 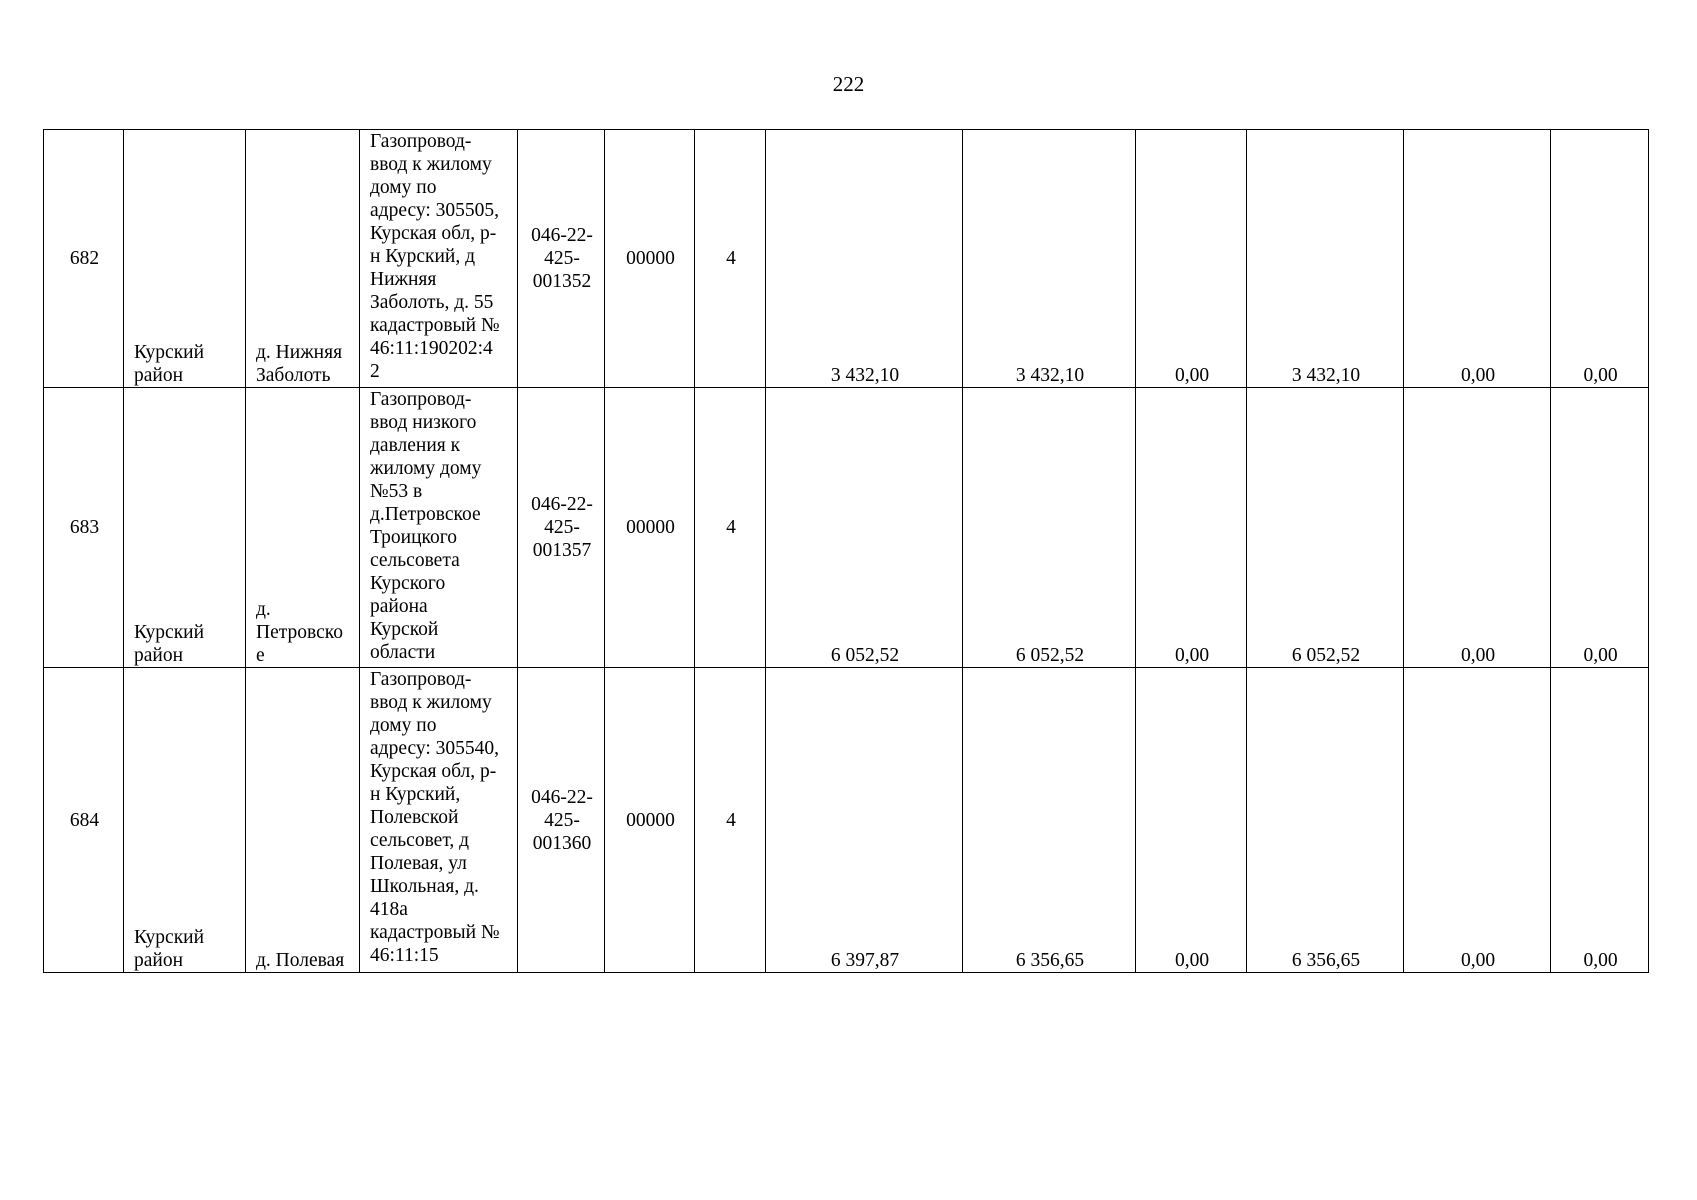 What do you see at coordinates (864, 258) in the screenshot?
I see `value-cell-1: 3 432,10` at bounding box center [864, 258].